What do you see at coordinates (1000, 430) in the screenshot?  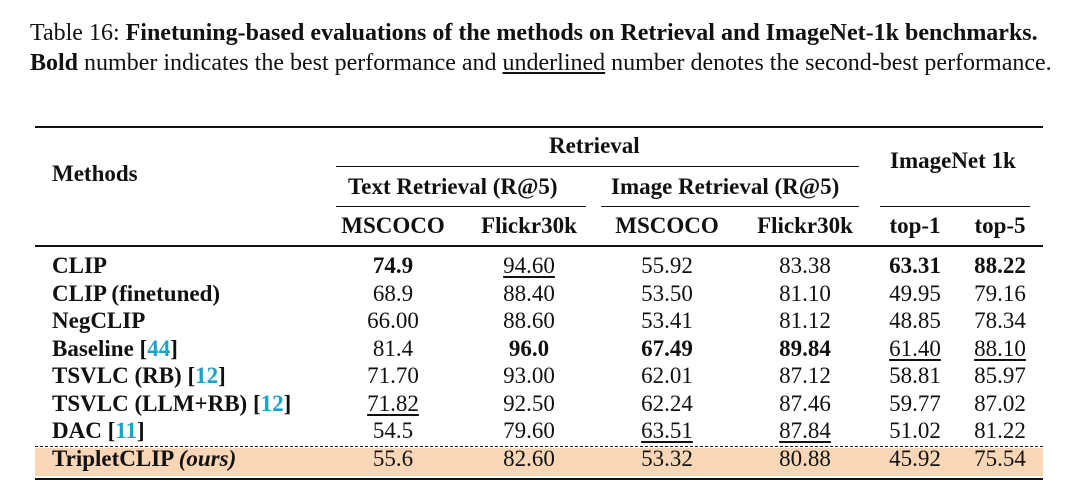 I see `table-cell: 81.22` at bounding box center [1000, 430].